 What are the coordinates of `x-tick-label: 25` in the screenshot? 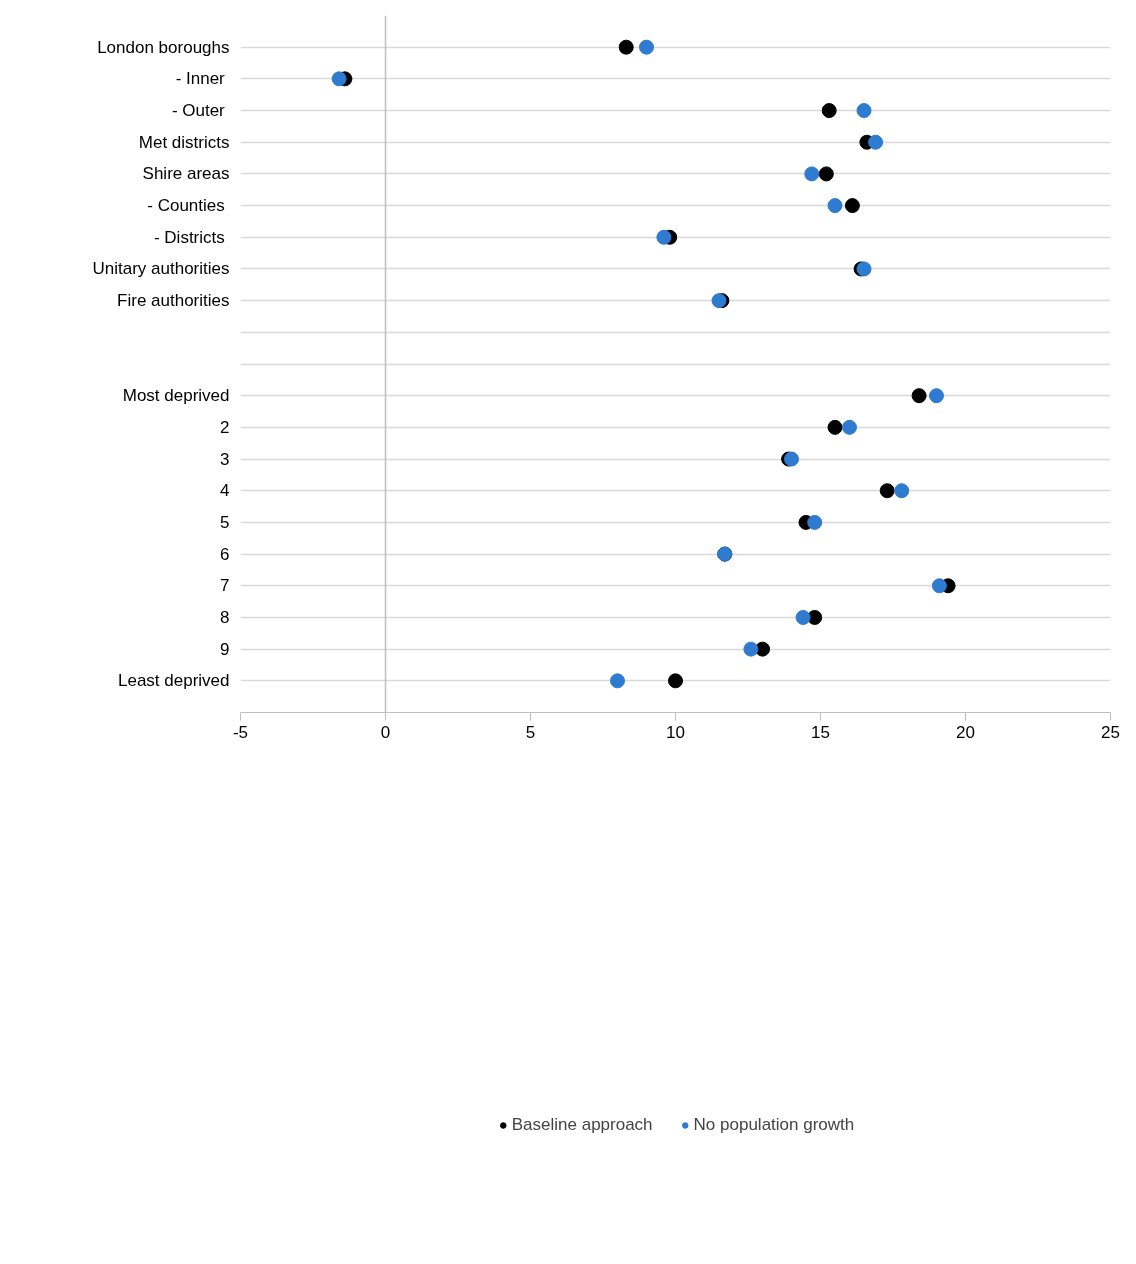 It's located at (1110, 732).